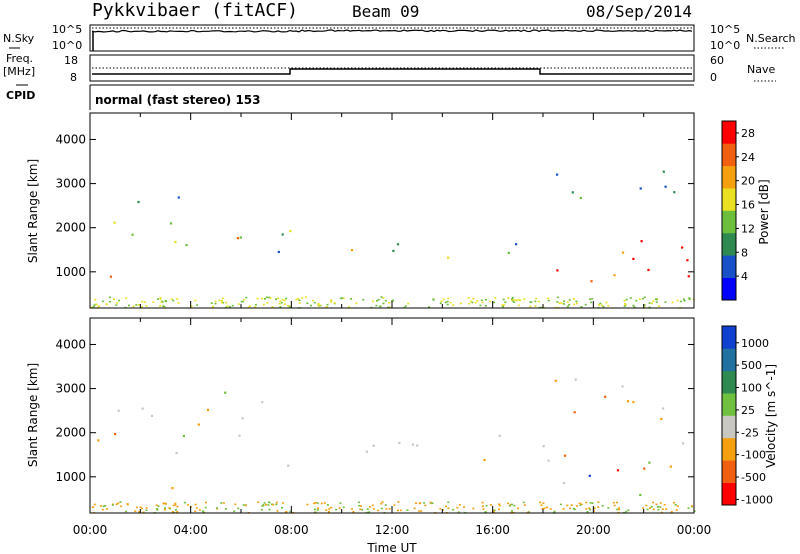 The image size is (800, 554). Describe the element at coordinates (771, 38) in the screenshot. I see `nsearch-label: N.Search` at that location.